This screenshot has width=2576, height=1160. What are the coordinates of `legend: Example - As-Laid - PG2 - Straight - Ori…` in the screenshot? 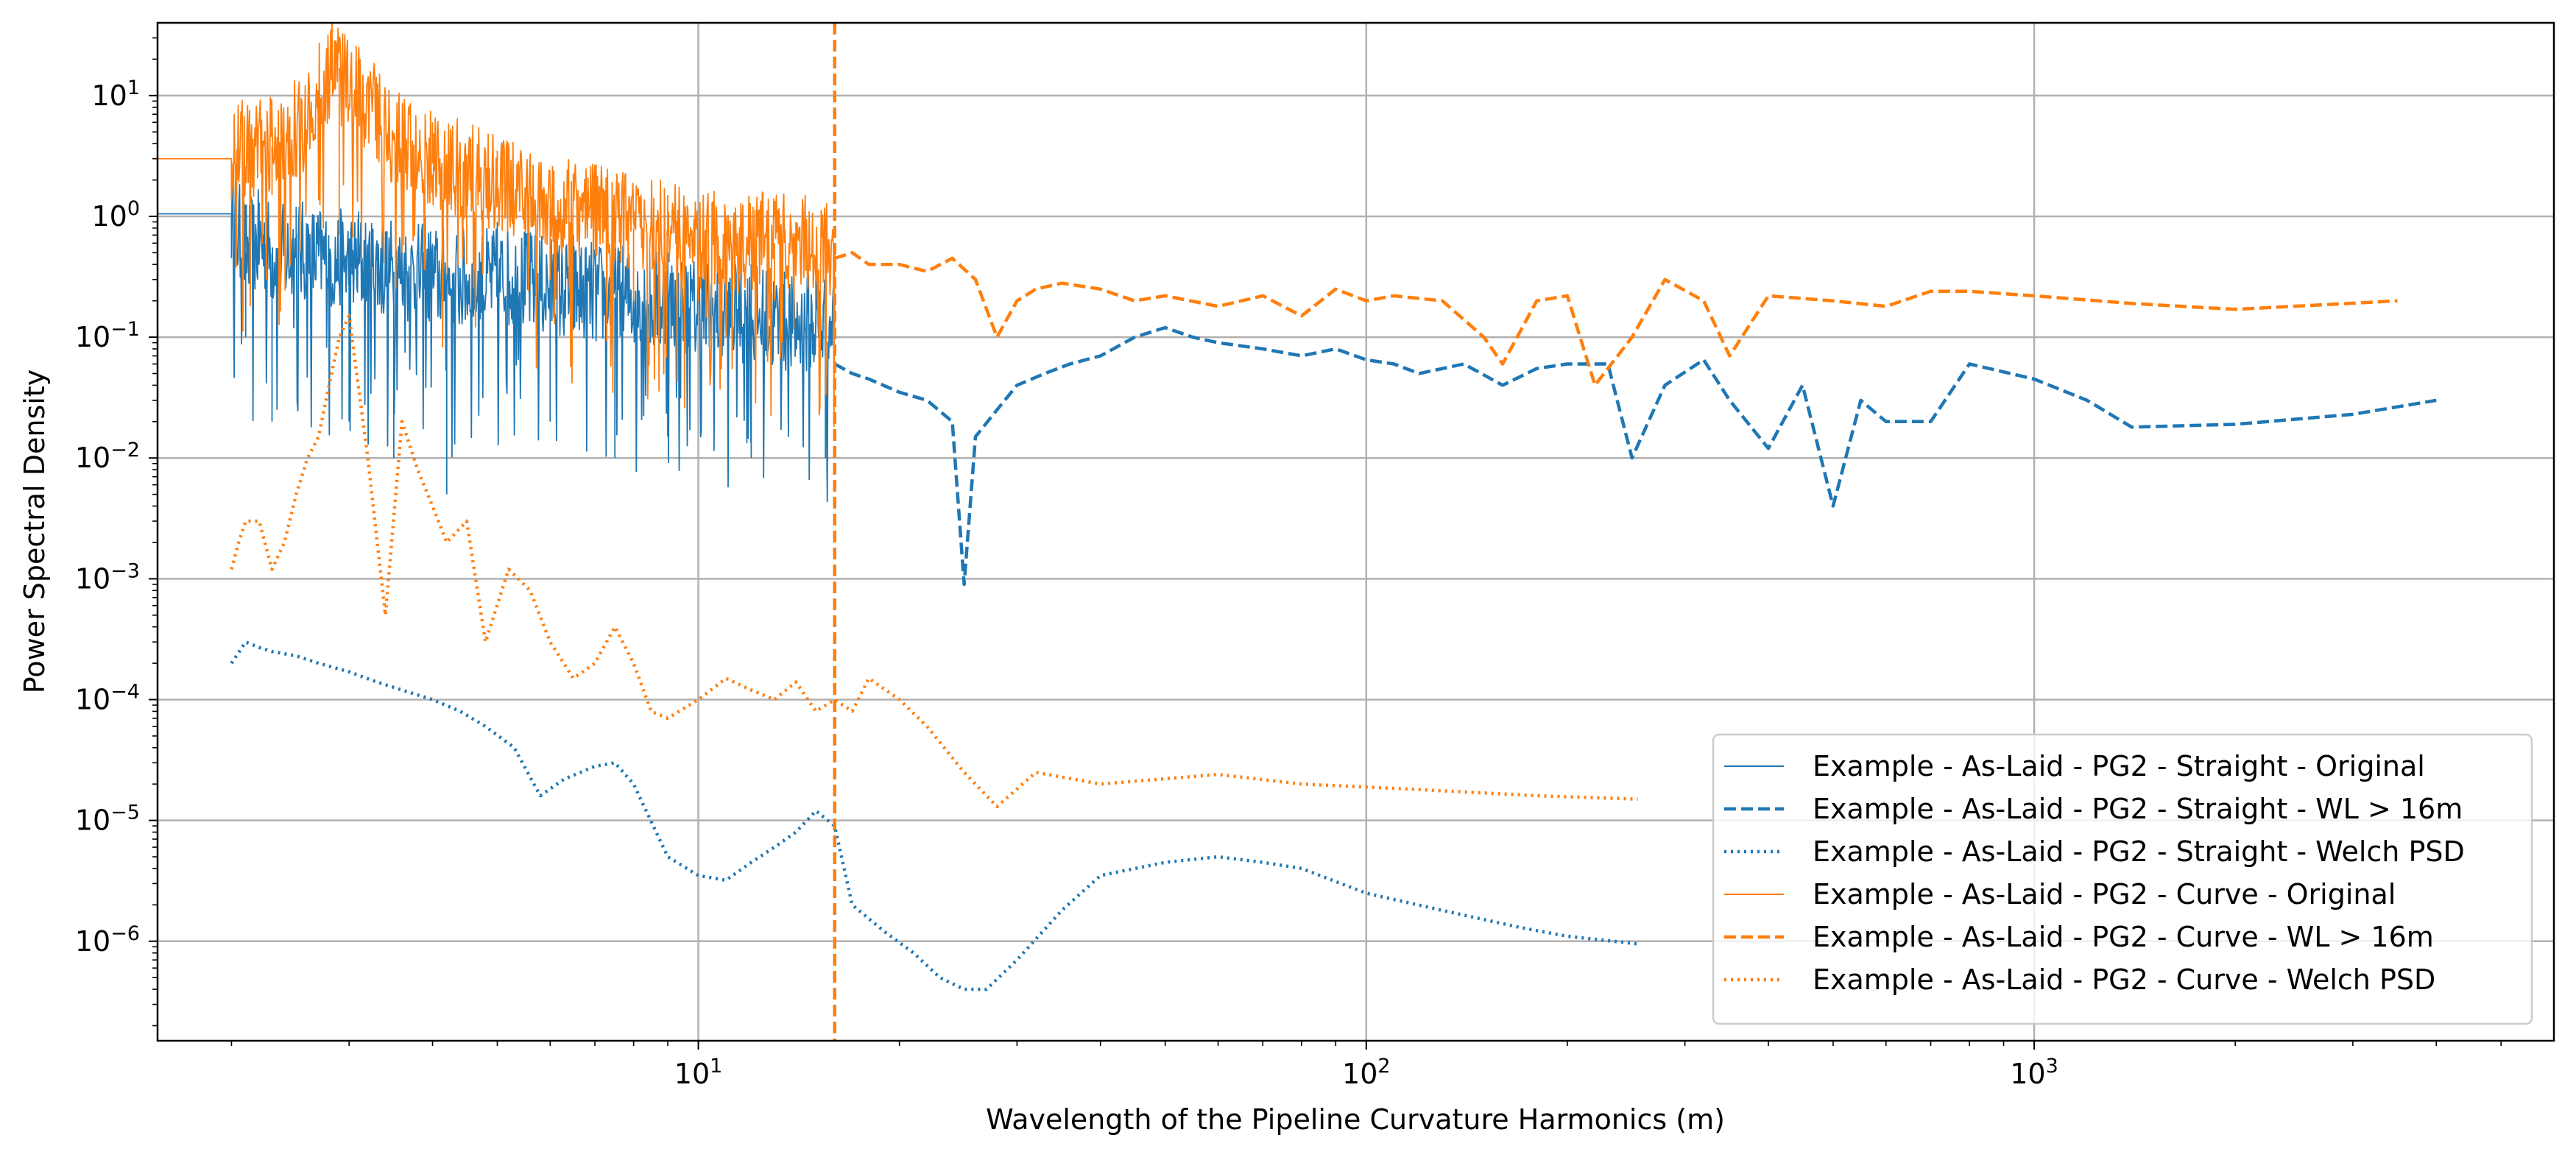 It's located at (2122, 879).